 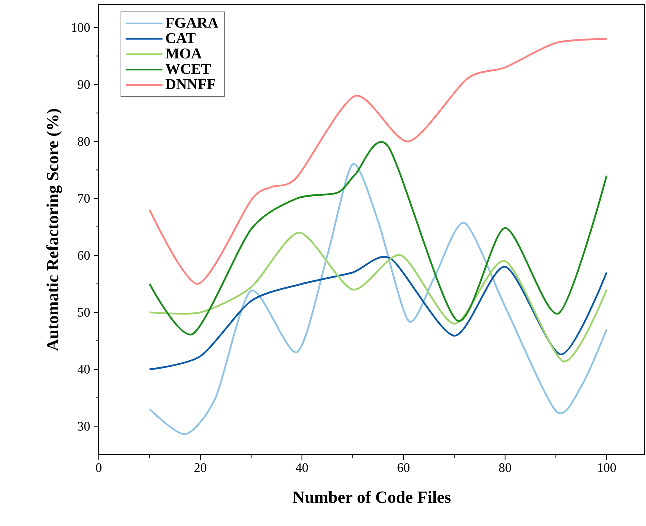 I want to click on y-tick-label: 100, so click(x=81, y=27).